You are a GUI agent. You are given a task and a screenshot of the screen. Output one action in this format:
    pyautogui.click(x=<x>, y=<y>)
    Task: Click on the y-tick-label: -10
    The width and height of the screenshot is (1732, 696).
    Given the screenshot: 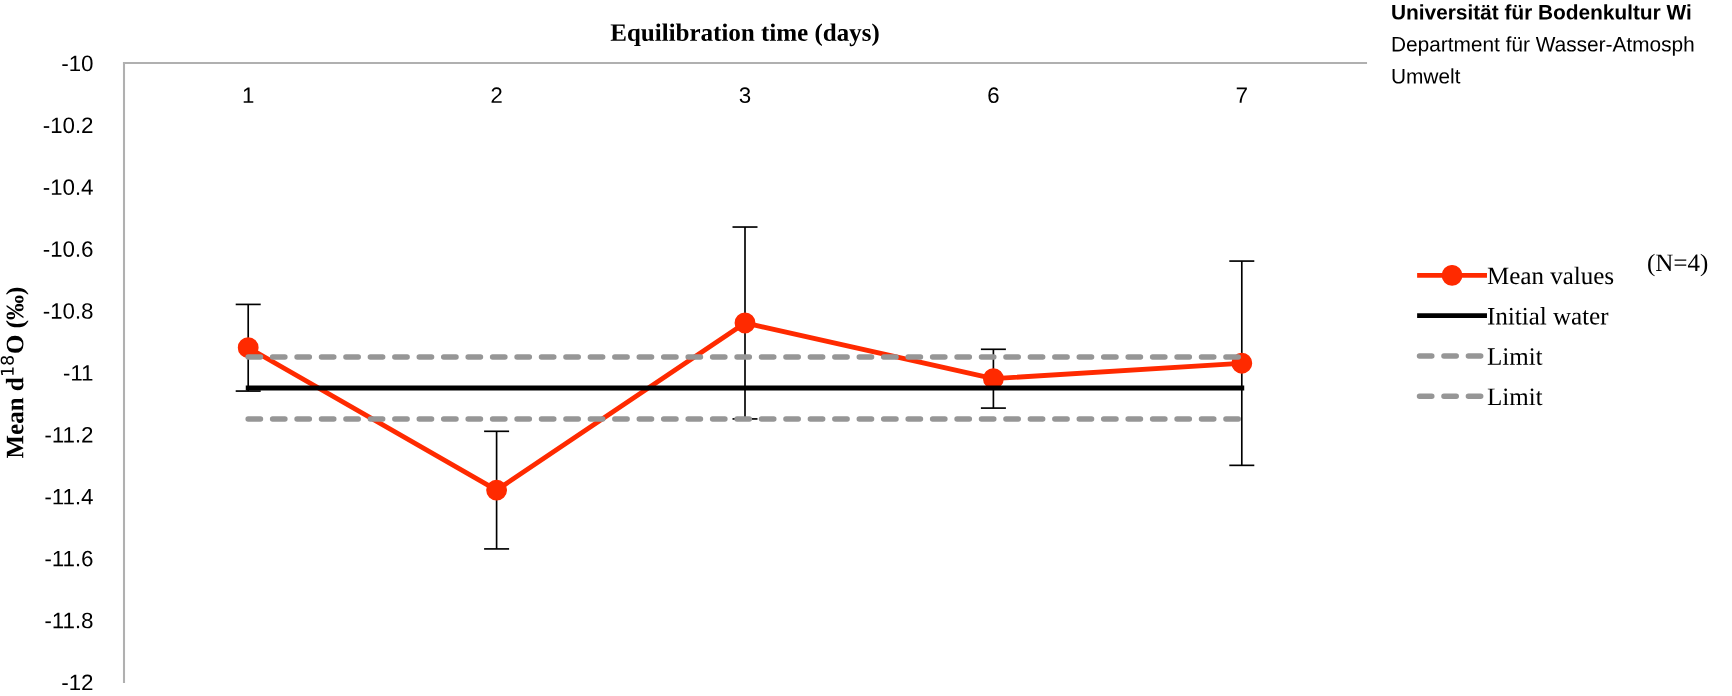 What is the action you would take?
    pyautogui.click(x=77, y=63)
    